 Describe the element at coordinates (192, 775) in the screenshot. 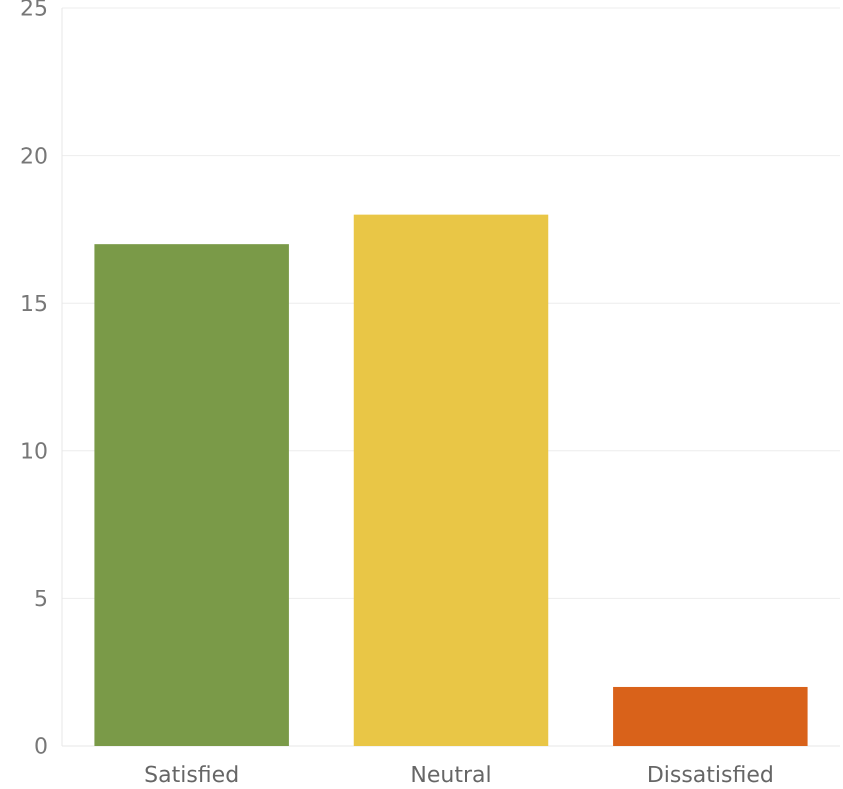

I see `x-tick-label: Satisfied` at that location.